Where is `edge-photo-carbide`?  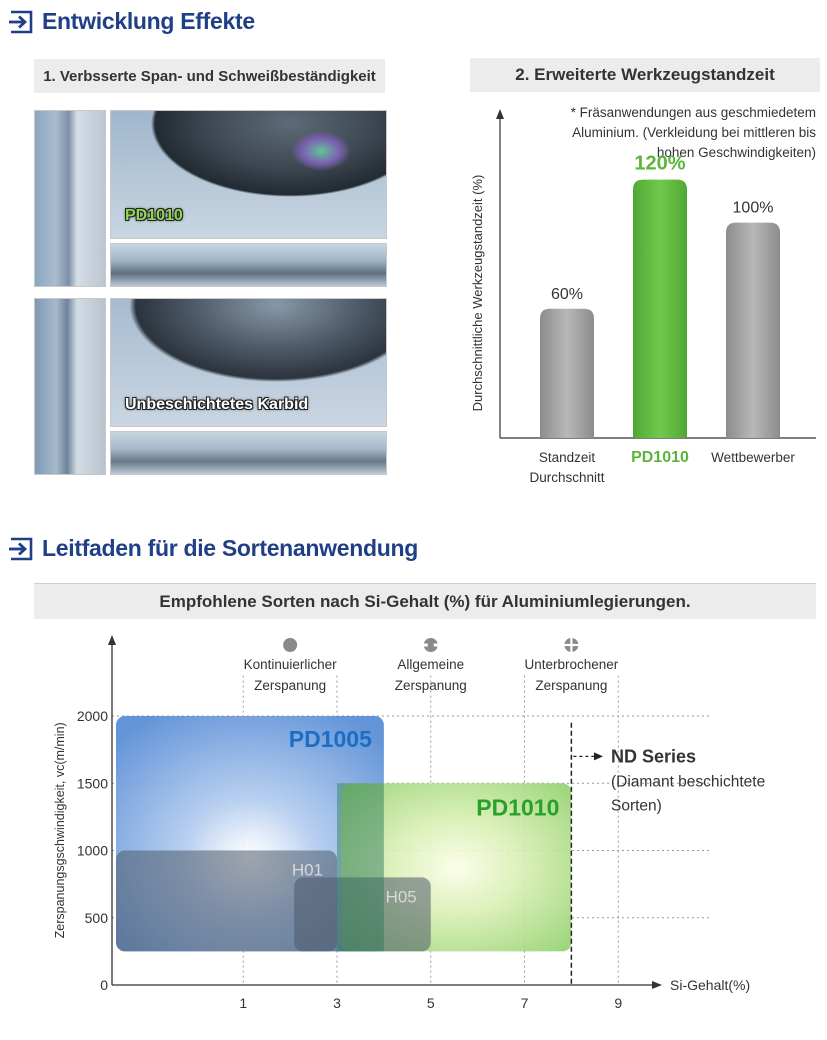 edge-photo-carbide is located at coordinates (70, 386).